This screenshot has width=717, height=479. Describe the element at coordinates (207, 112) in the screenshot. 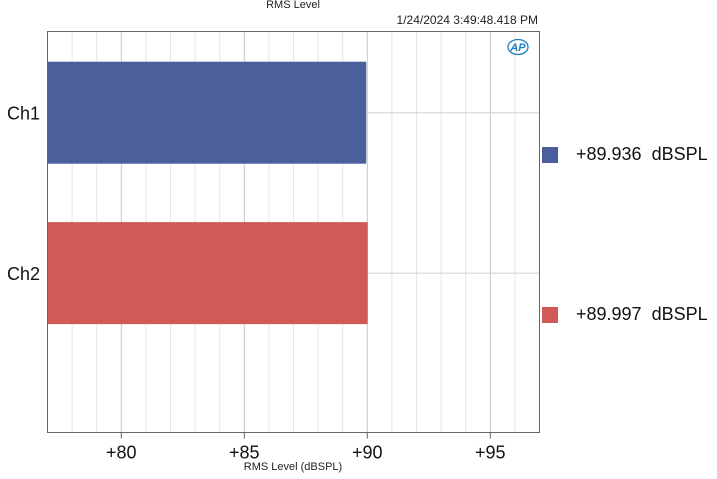

I see `bar-ch1` at that location.